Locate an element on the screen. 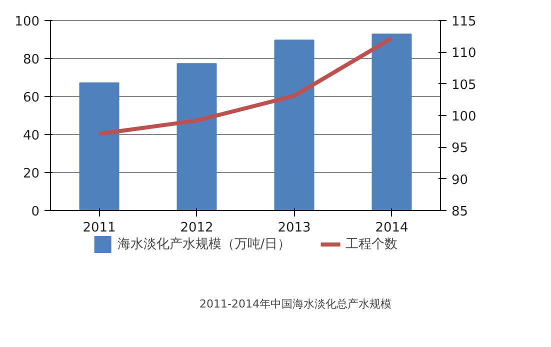 The image size is (551, 347). y-tick-label: 0 is located at coordinates (35, 212).